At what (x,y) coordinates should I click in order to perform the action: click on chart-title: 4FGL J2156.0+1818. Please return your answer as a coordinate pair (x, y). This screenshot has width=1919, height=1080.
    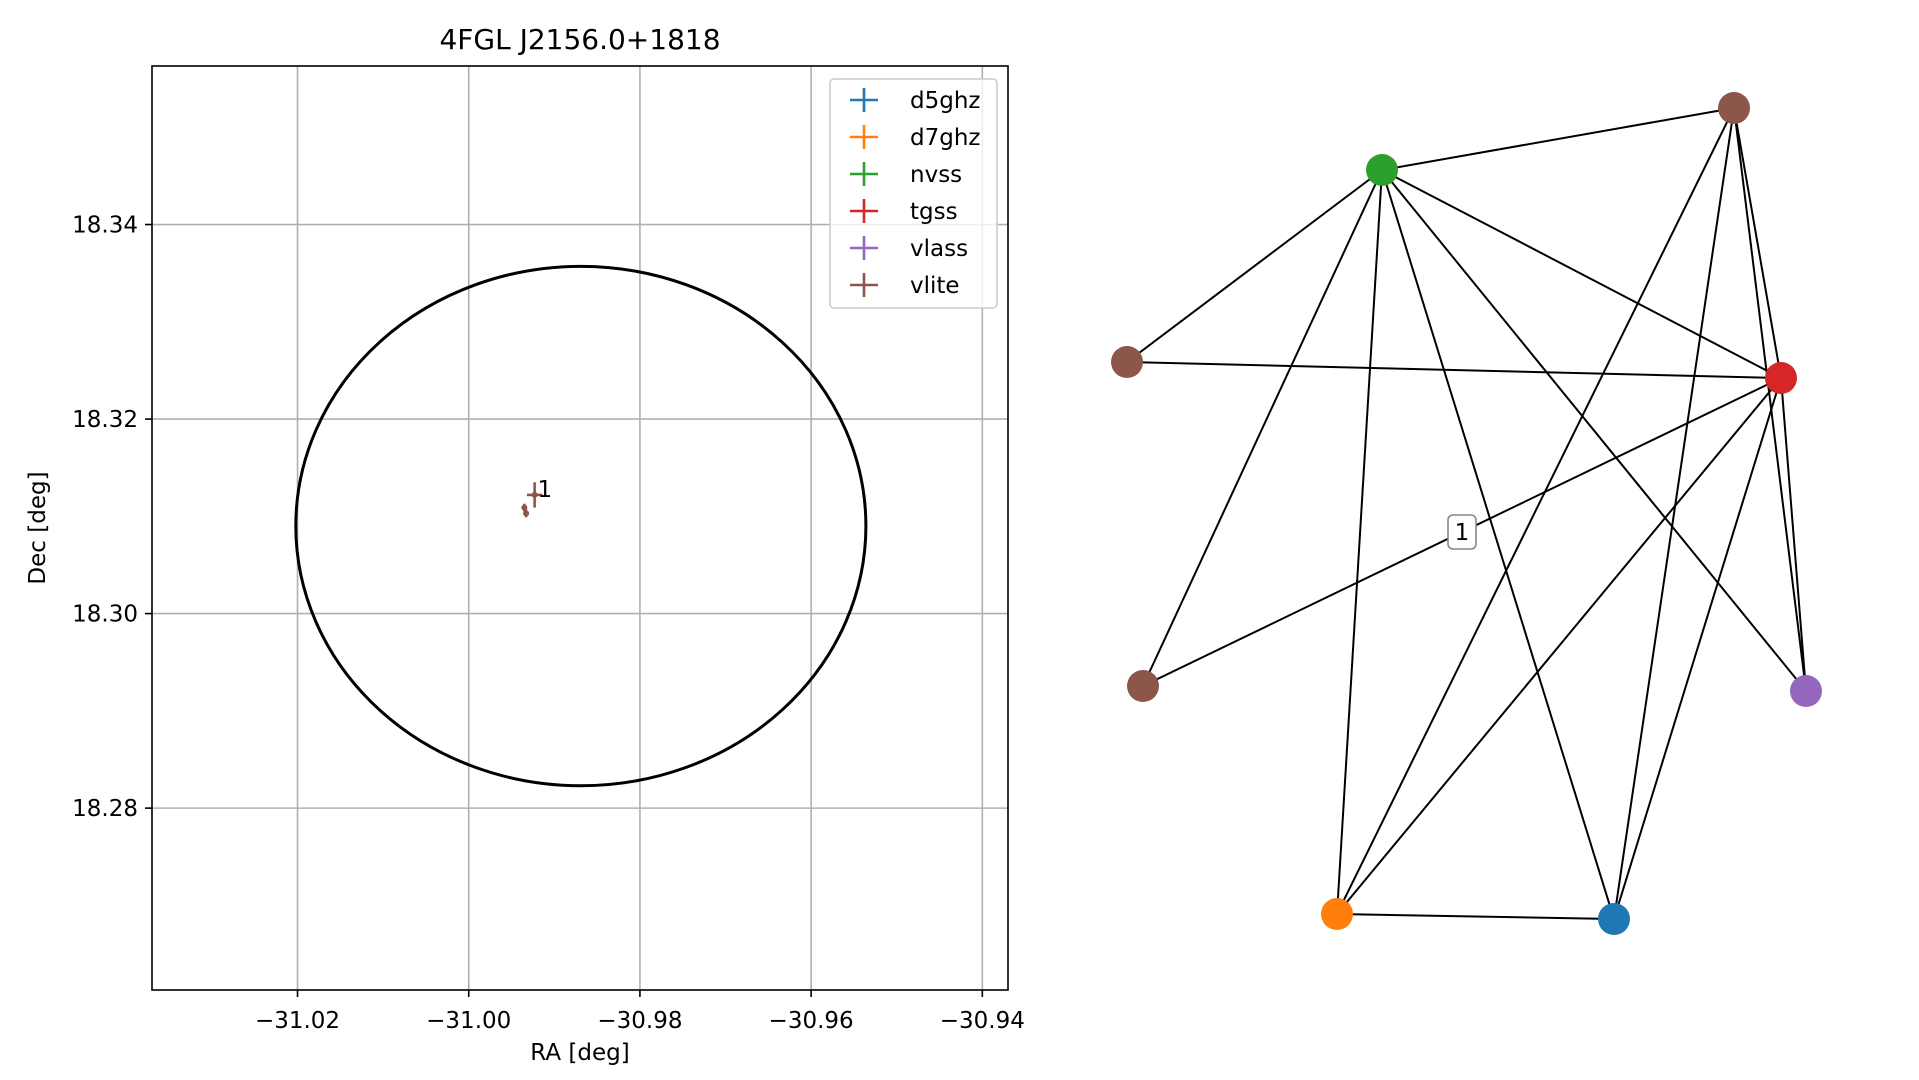
    Looking at the image, I should click on (579, 39).